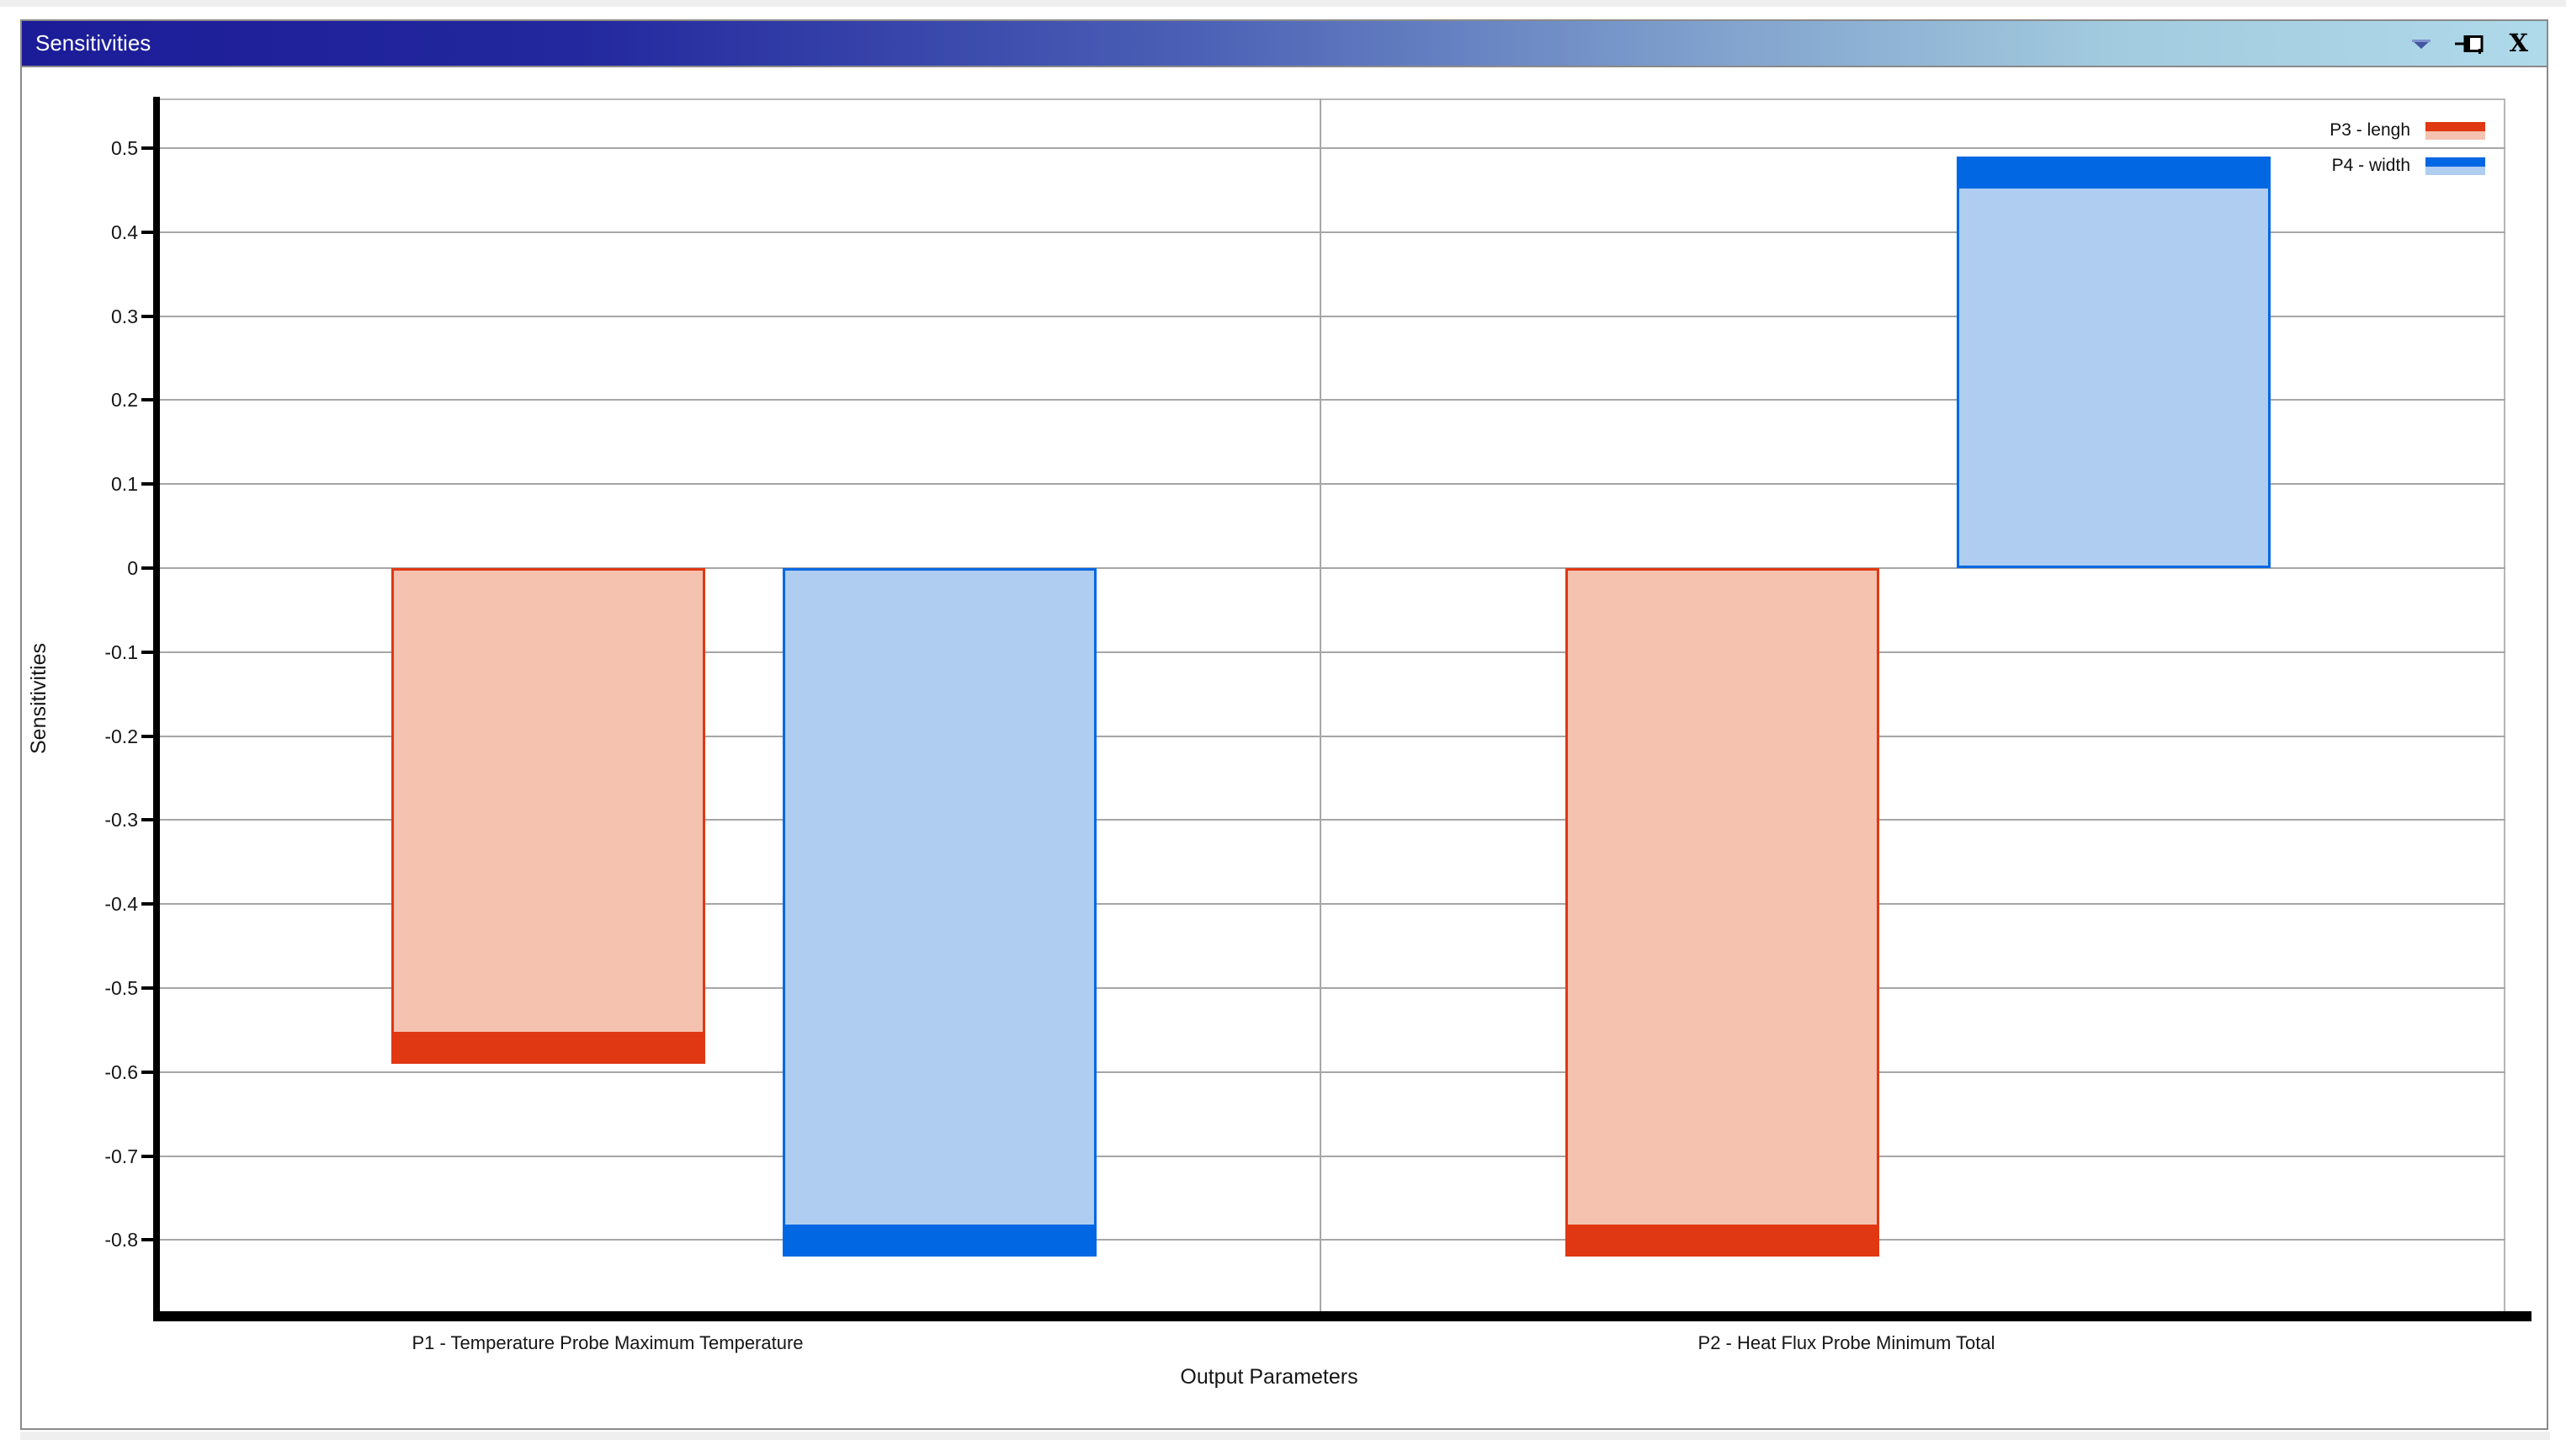  What do you see at coordinates (124, 232) in the screenshot?
I see `y-tick-label: 0.4` at bounding box center [124, 232].